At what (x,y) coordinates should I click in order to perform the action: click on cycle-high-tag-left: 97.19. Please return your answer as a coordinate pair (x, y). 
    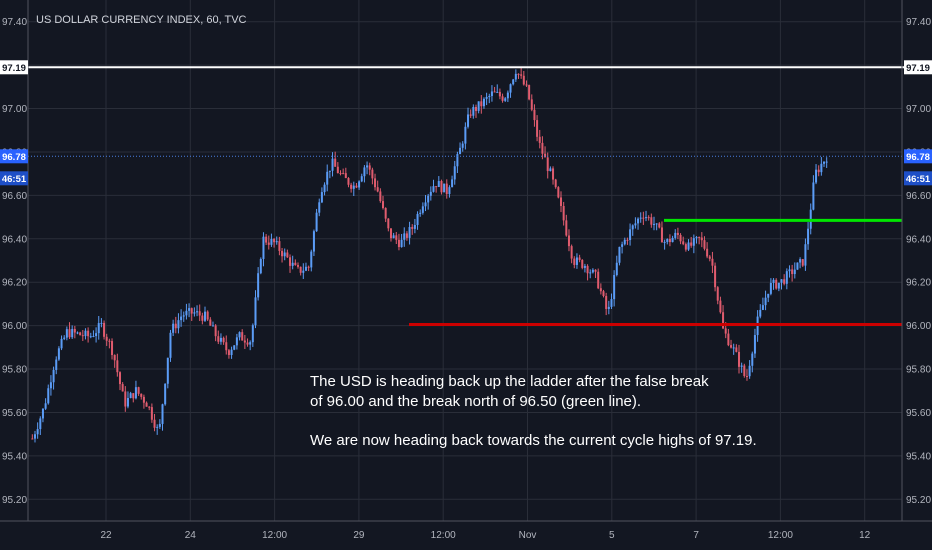
    Looking at the image, I should click on (14, 68).